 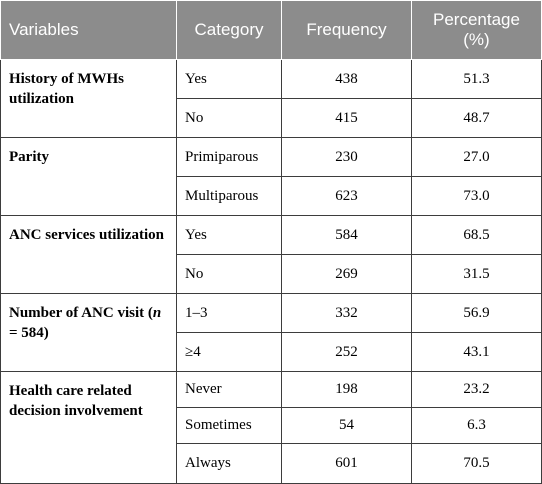 I want to click on percentage-cell: 70.5, so click(x=476, y=463).